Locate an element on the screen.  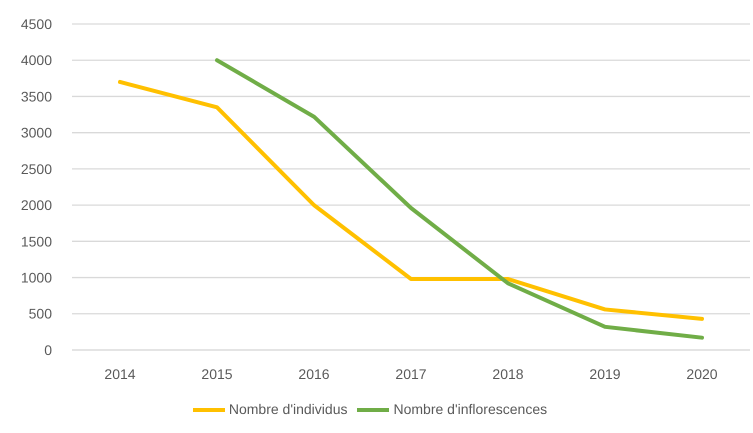
legend-label: Nombre d'inflorescences is located at coordinates (470, 409).